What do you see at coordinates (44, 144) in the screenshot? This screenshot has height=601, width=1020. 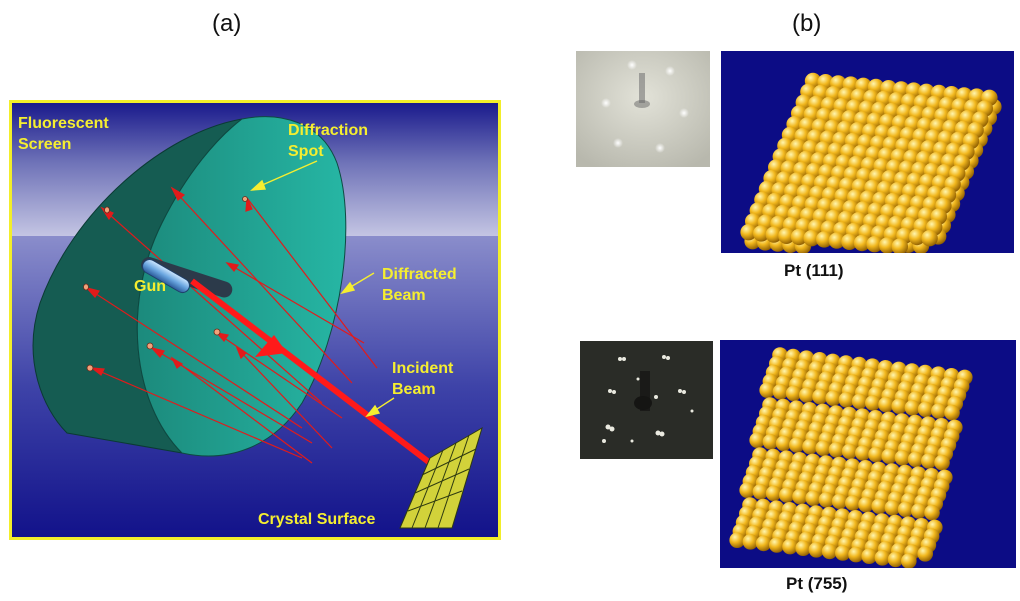 I see `label-screen: Screen` at bounding box center [44, 144].